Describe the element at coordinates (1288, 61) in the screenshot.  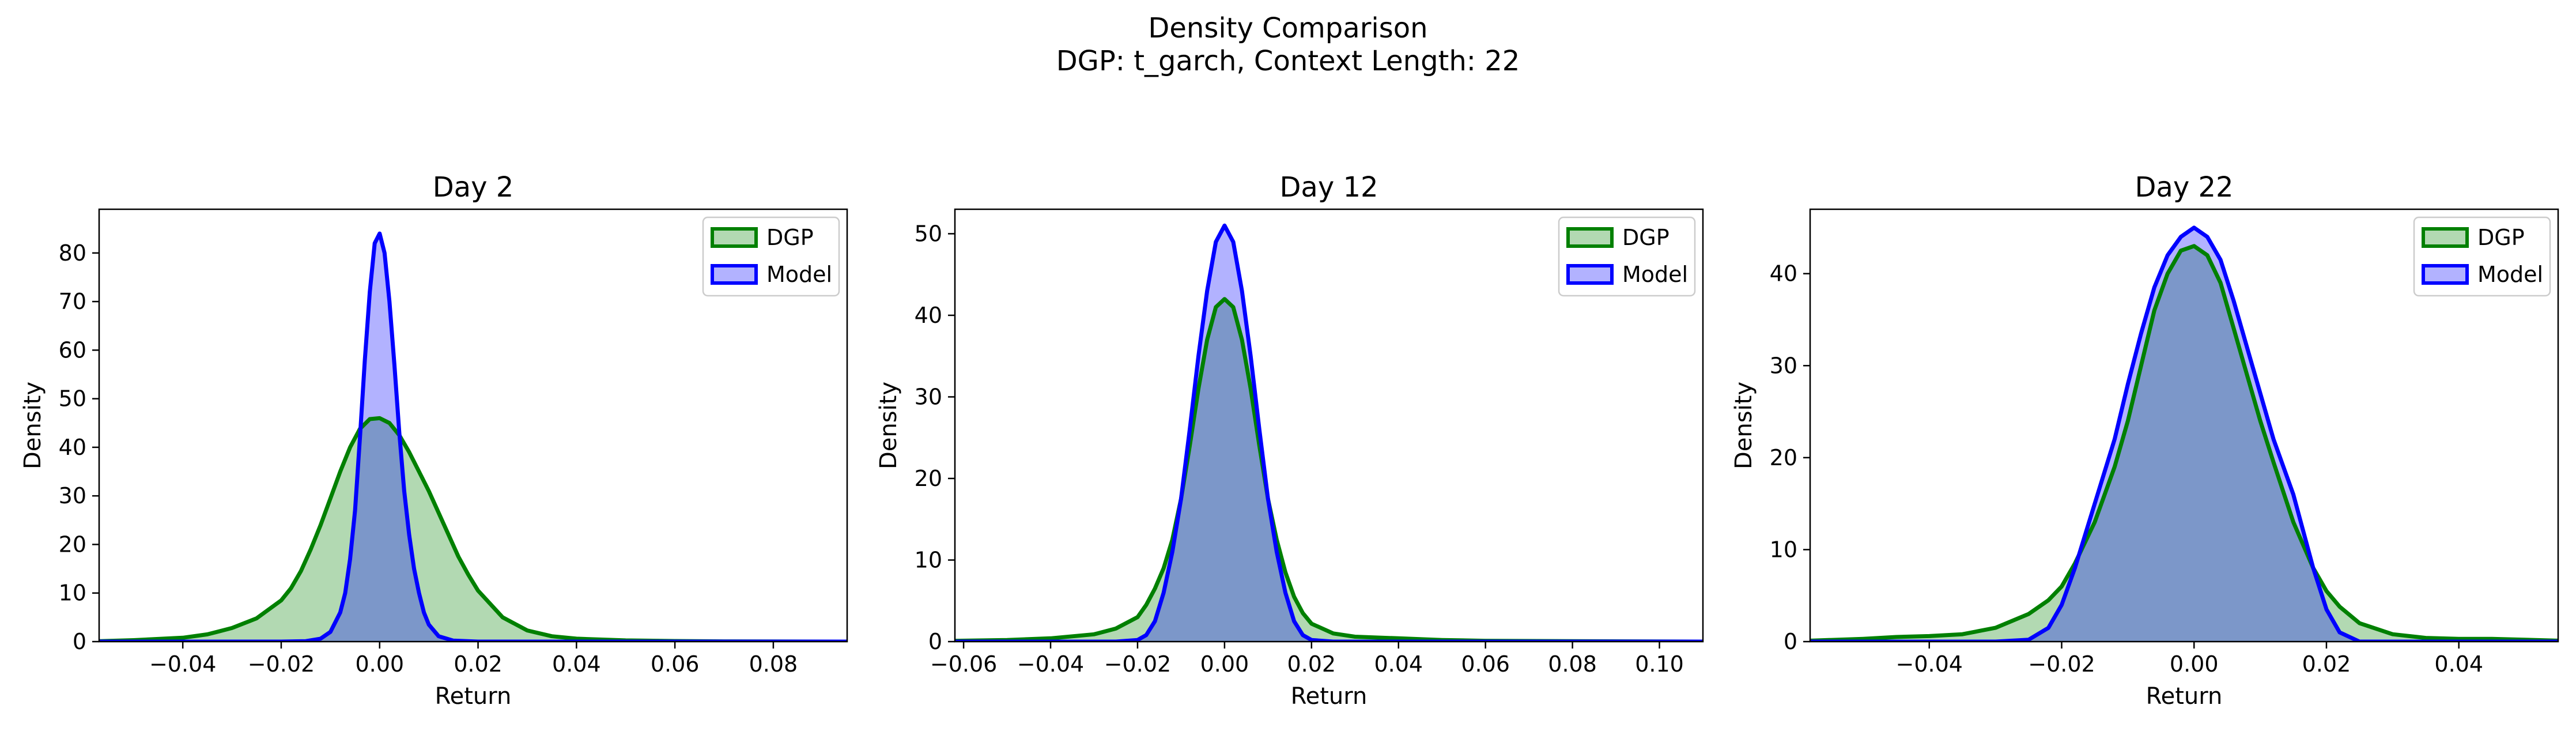
I see `figure-title-line2: DGP: t_garch, Context Length: 22` at that location.